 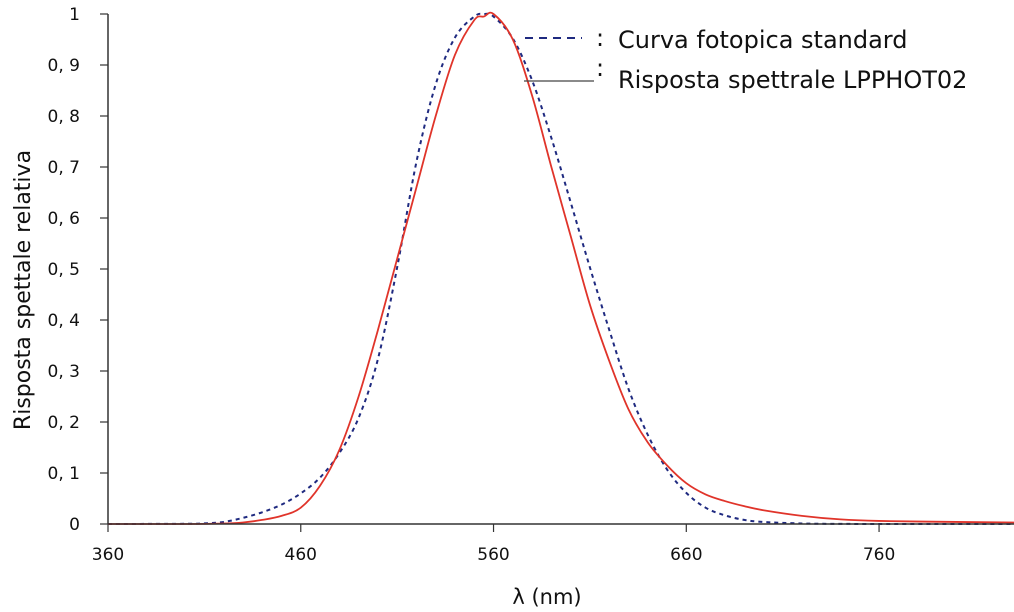 What do you see at coordinates (64, 219) in the screenshot?
I see `y-tick-label: 0, 6` at bounding box center [64, 219].